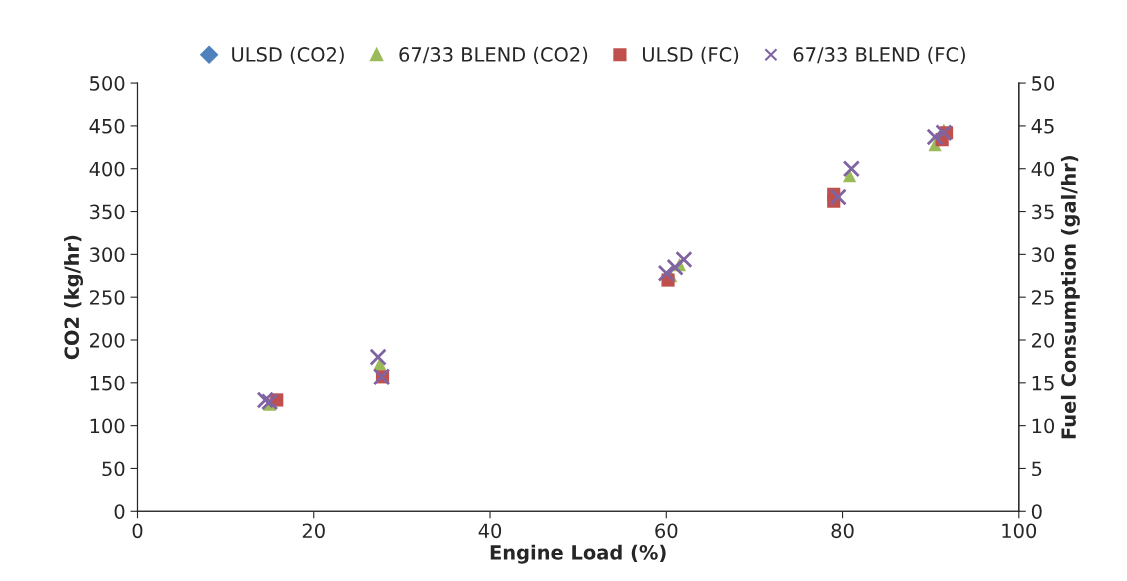 The image size is (1127, 581). What do you see at coordinates (113, 469) in the screenshot?
I see `y-tick-label: 50` at bounding box center [113, 469].